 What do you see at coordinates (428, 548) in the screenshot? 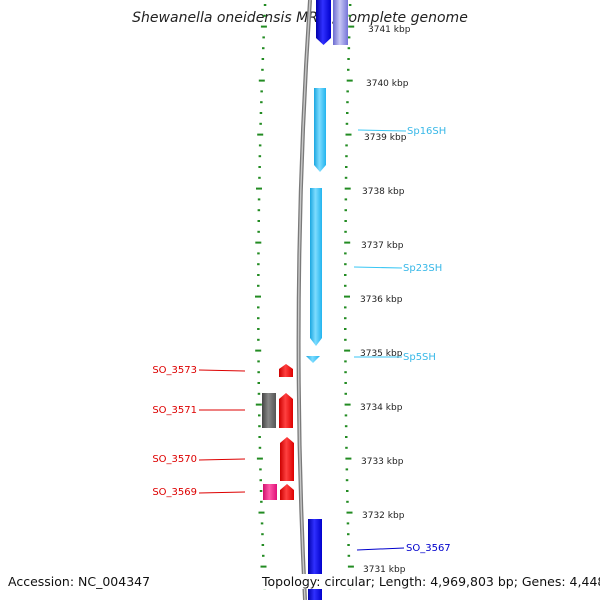
I see `label-so-3567: SO_3567` at bounding box center [428, 548].